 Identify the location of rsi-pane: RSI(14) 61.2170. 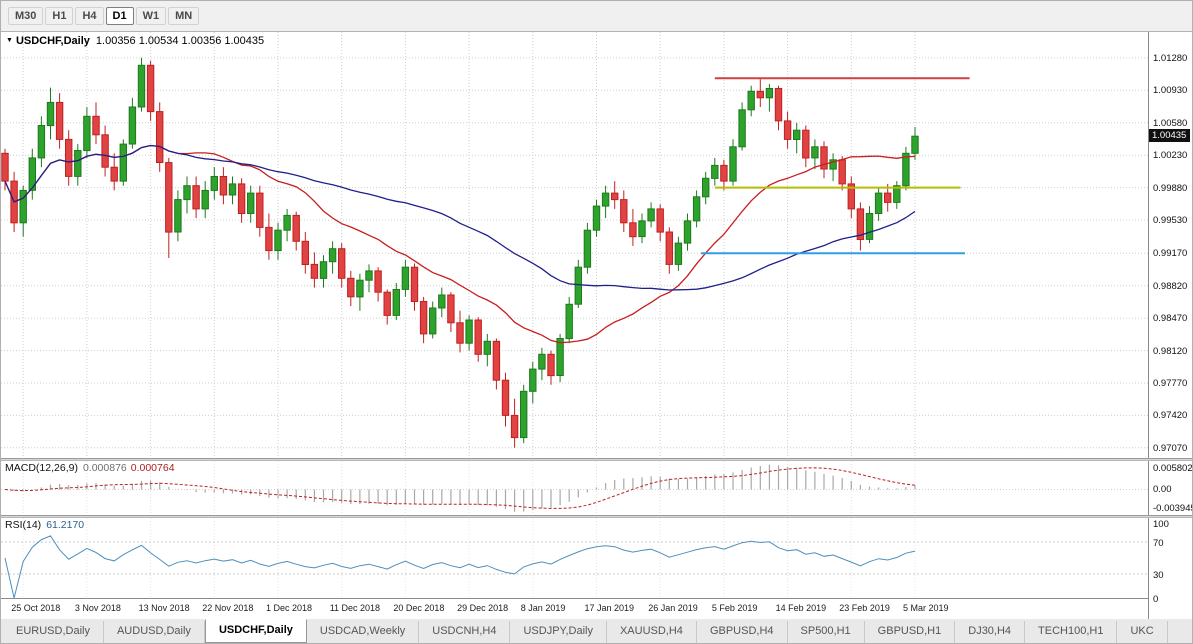
(574, 558).